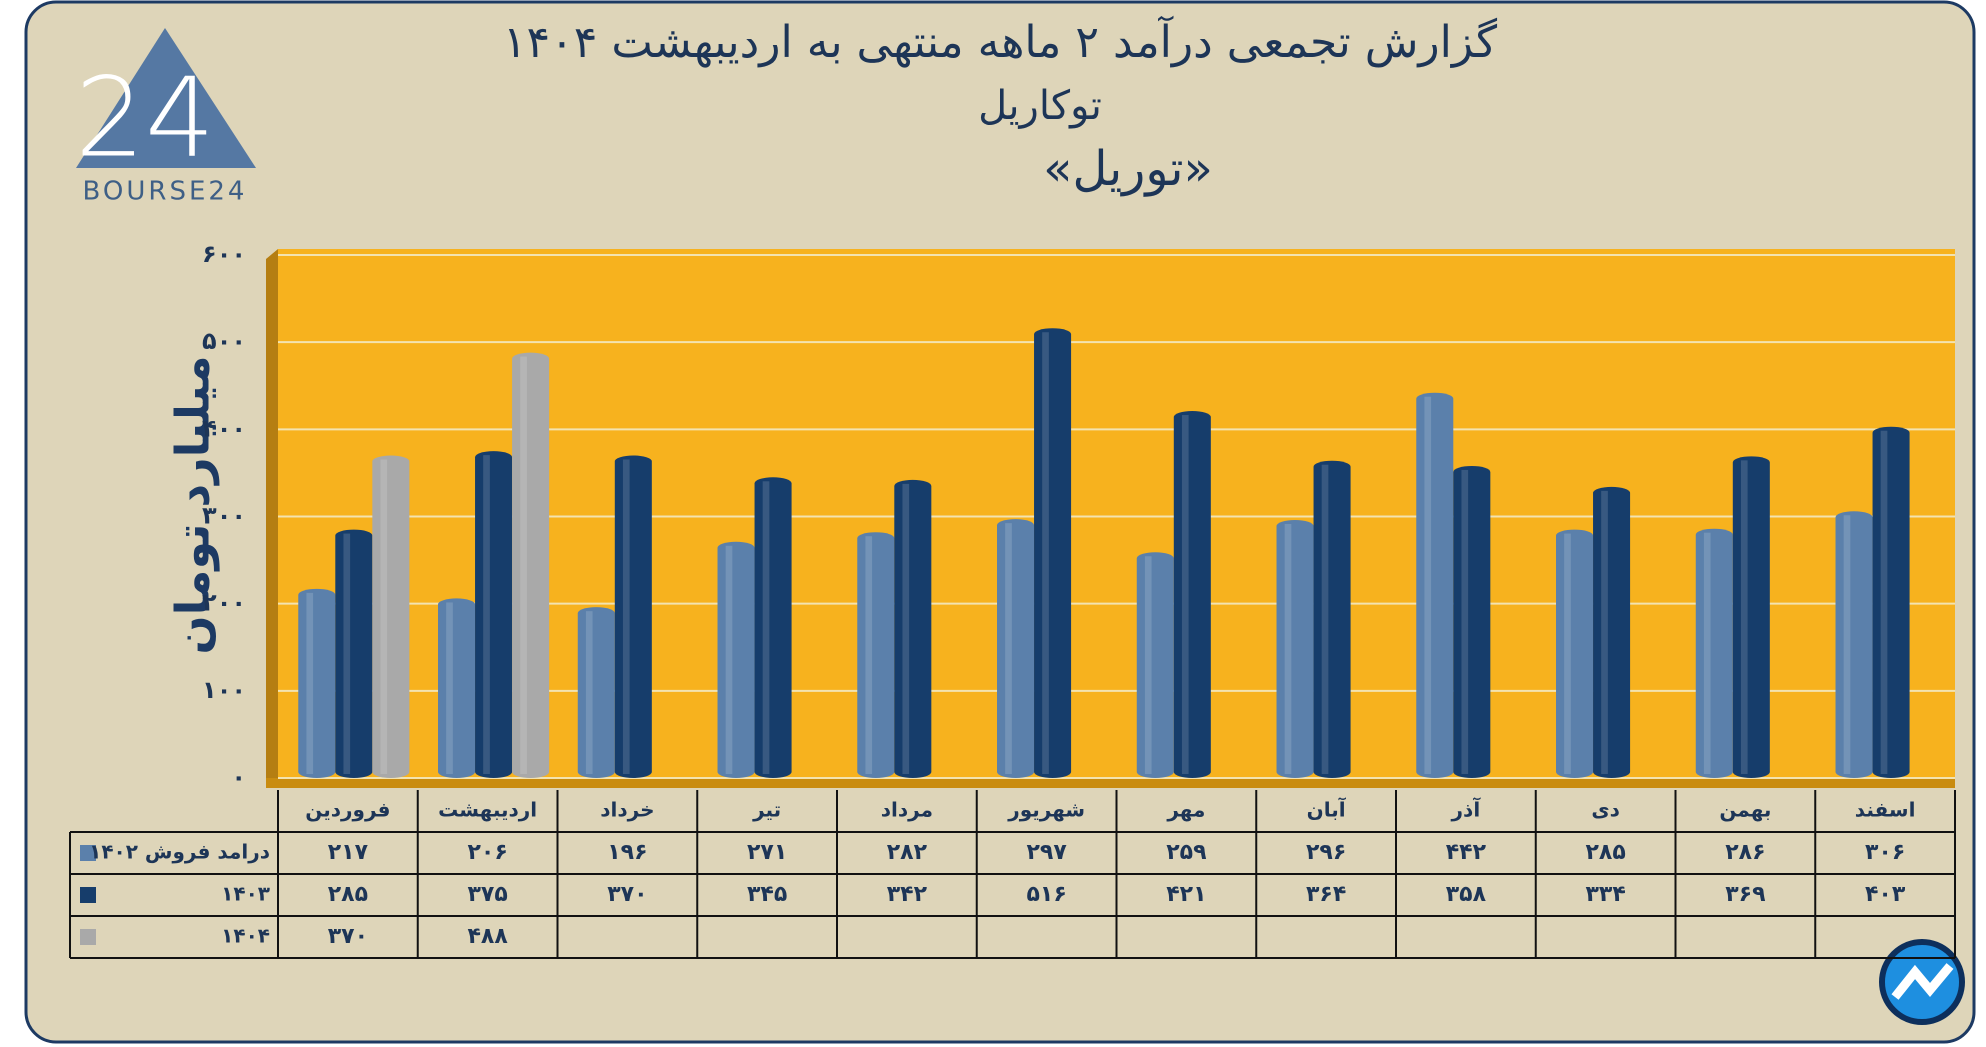  I want to click on y-tick-label: ۵۰۰, so click(224, 341).